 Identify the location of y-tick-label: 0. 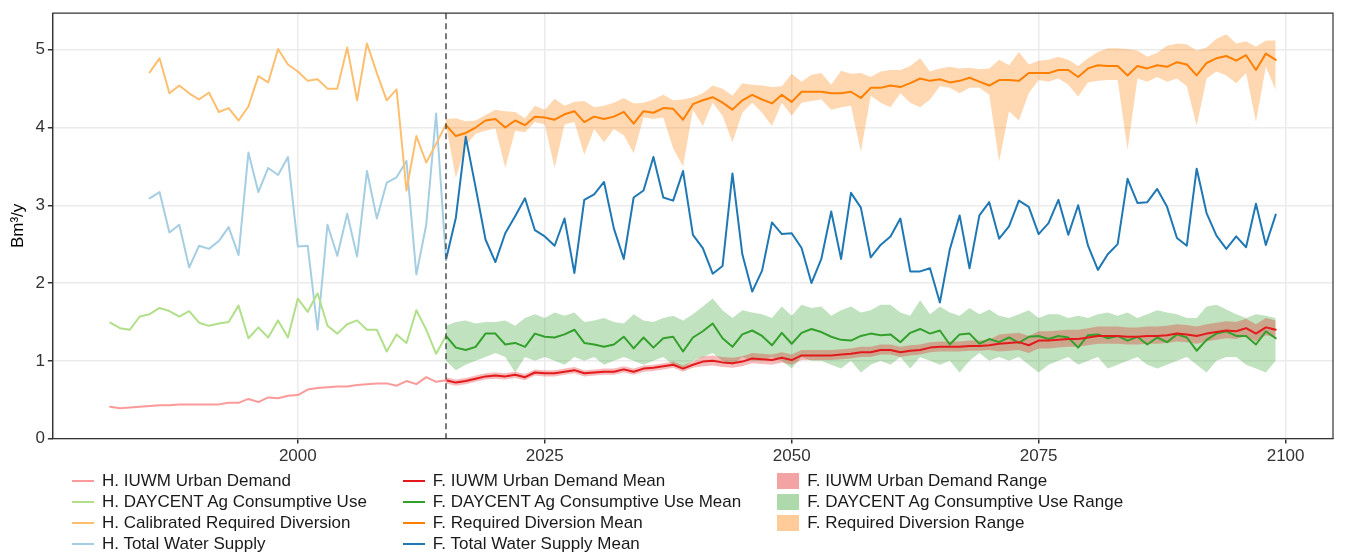
(40, 438).